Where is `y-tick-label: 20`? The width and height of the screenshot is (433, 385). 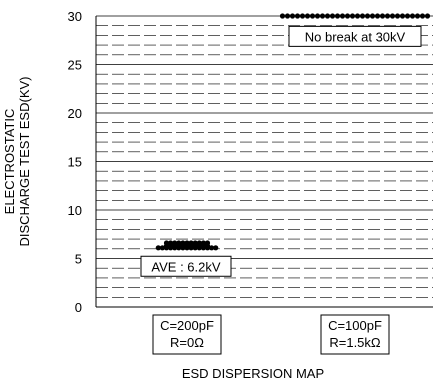
y-tick-label: 20 is located at coordinates (75, 113).